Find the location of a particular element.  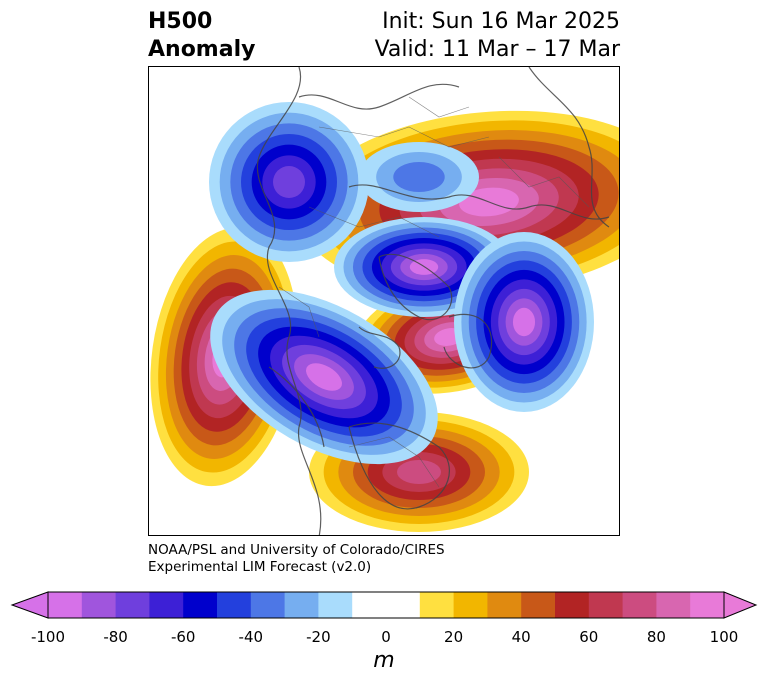

colorbar-tick-label: 0 is located at coordinates (386, 637).